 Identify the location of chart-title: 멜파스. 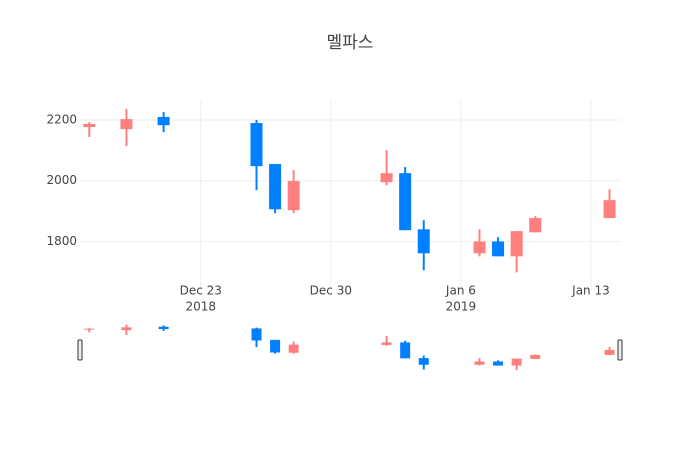
(350, 43).